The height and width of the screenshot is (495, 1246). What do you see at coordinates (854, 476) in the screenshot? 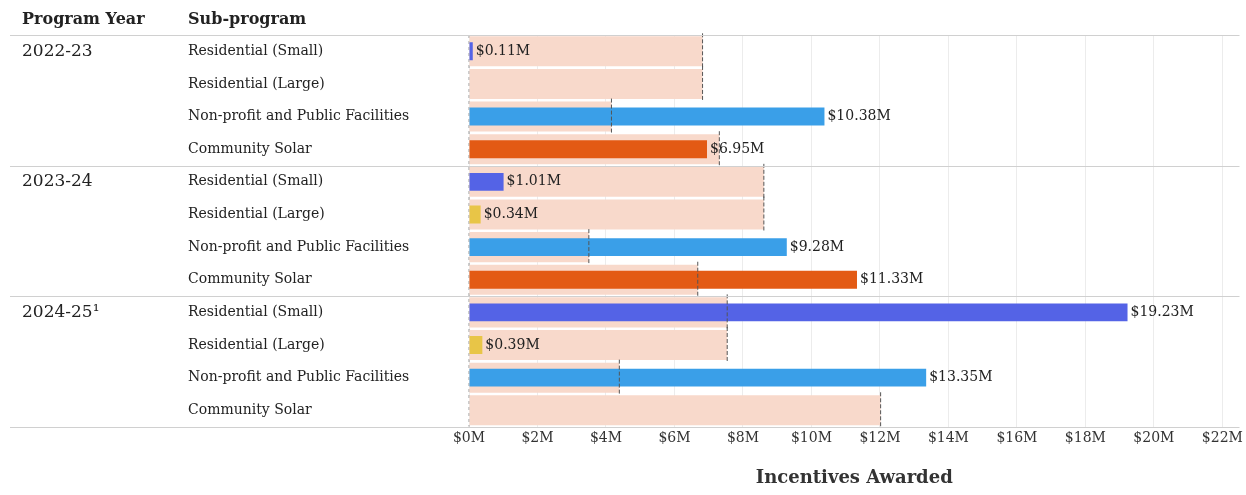
I see `x-axis-title: Incentives Awarded` at bounding box center [854, 476].